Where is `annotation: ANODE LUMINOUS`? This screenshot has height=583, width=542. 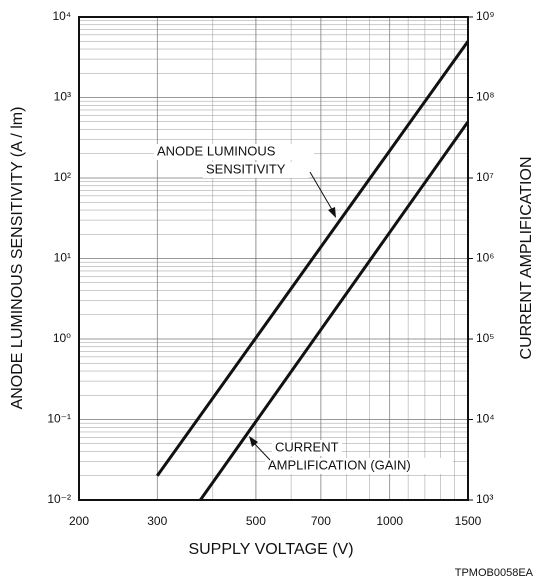
annotation: ANODE LUMINOUS is located at coordinates (216, 150).